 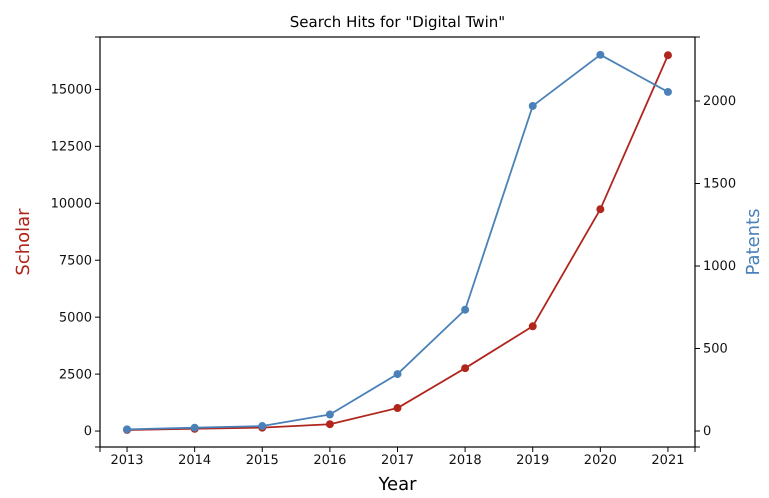 What do you see at coordinates (75, 374) in the screenshot?
I see `y-tick-label: 2500` at bounding box center [75, 374].